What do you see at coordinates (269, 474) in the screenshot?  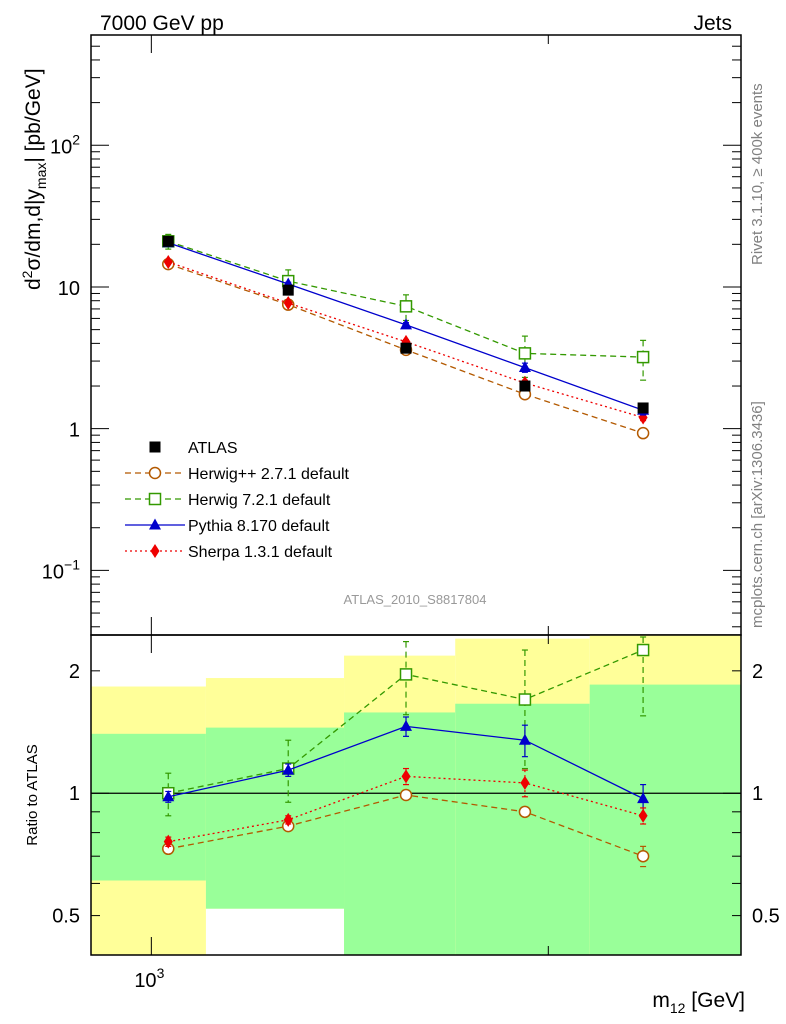 I see `legend-label-herwigpp: Herwig++ 2.7.1 default` at bounding box center [269, 474].